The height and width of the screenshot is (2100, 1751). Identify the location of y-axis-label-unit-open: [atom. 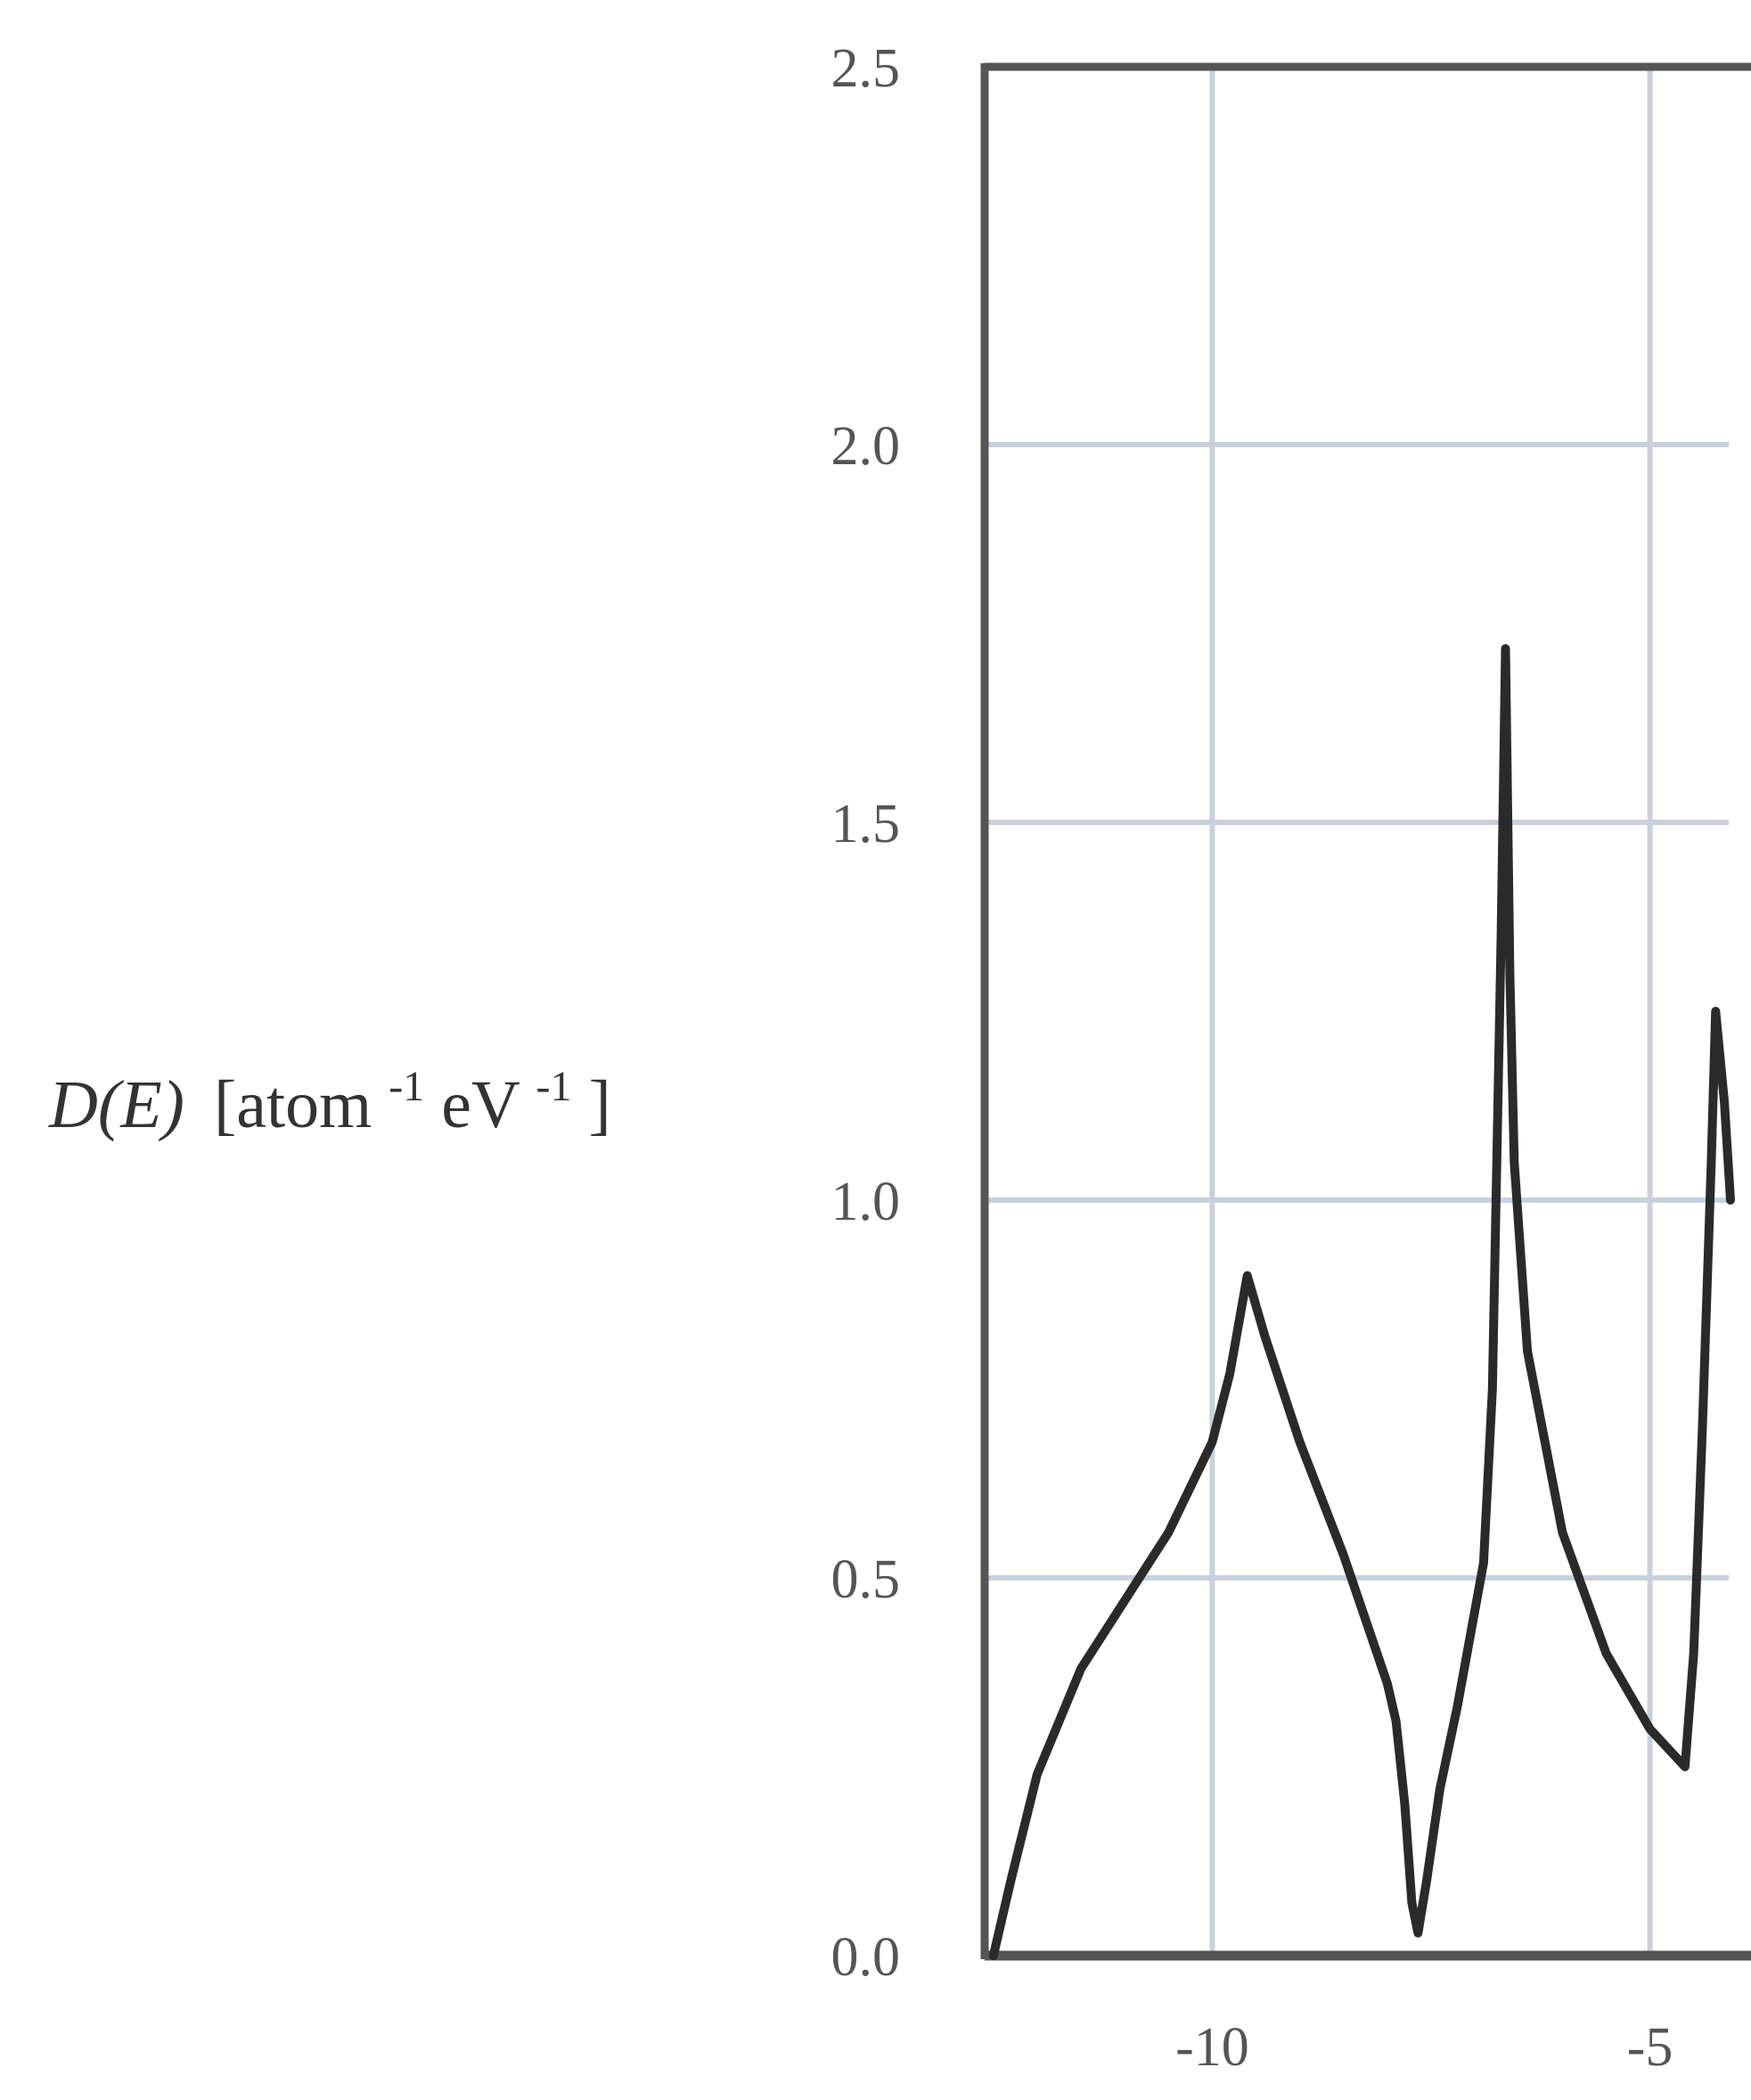
(293, 1105).